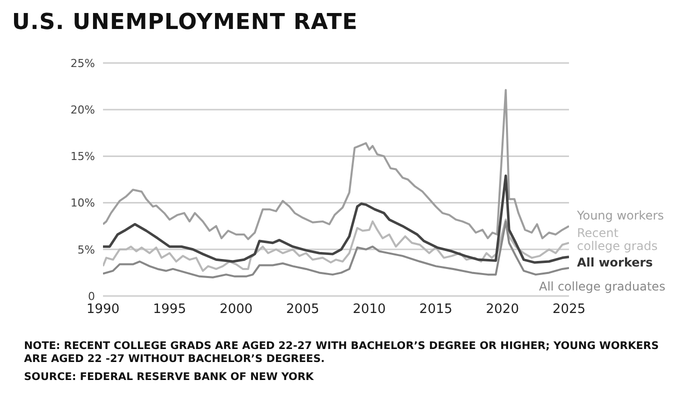  Describe the element at coordinates (369, 310) in the screenshot. I see `x-tick-label: 2010` at that location.